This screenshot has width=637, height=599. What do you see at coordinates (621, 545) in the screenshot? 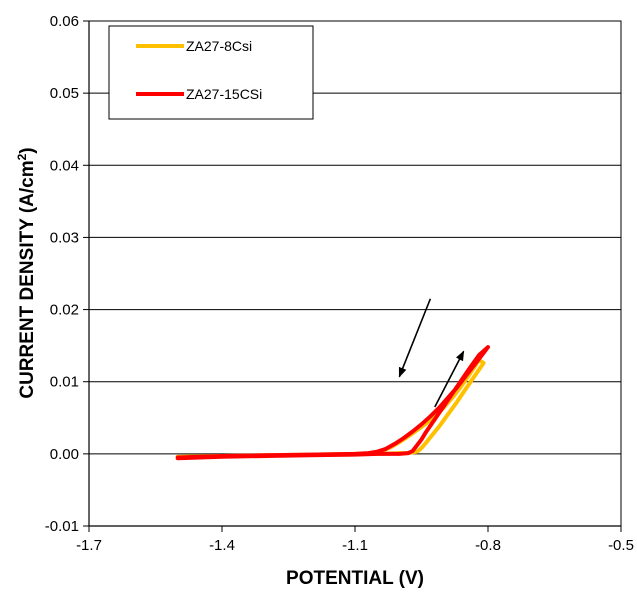
I see `x-tick-label: -0.5` at bounding box center [621, 545].